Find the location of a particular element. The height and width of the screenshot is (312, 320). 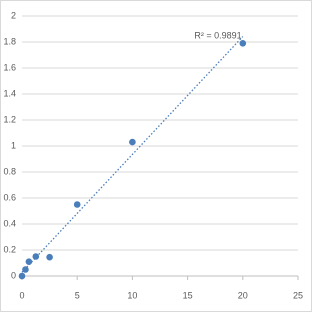

y-tick-label: 1 is located at coordinates (13, 145).